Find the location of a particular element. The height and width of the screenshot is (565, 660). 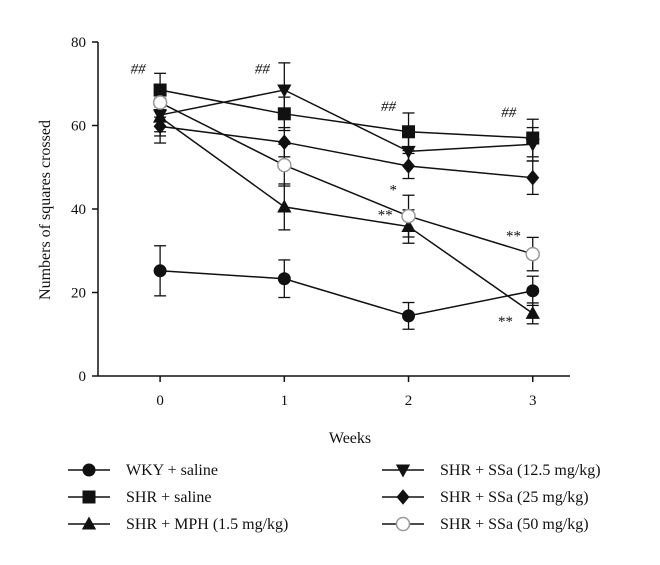

legend-label: SHR + saline is located at coordinates (168, 497).